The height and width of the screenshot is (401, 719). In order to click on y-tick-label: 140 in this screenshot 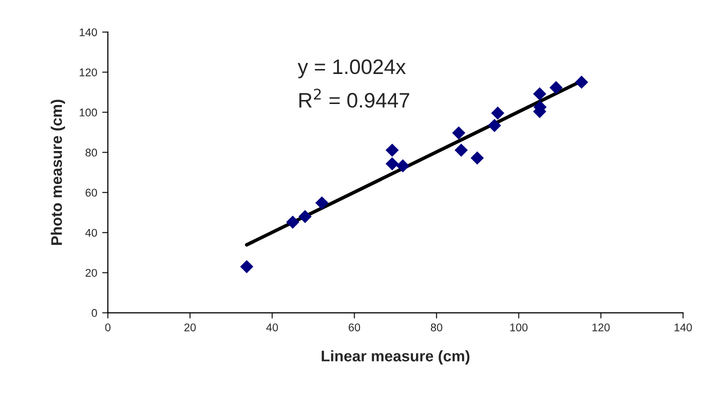, I will do `click(88, 32)`.